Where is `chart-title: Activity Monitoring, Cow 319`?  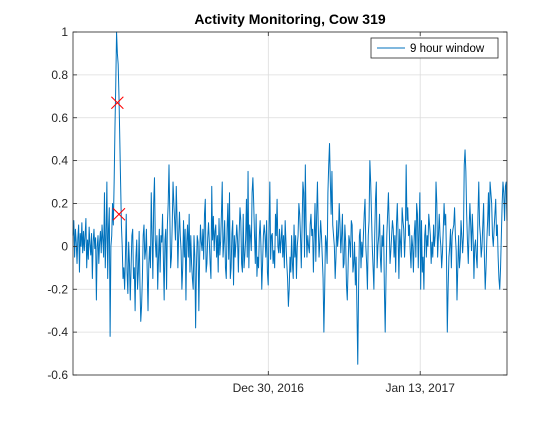
chart-title: Activity Monitoring, Cow 319 is located at coordinates (290, 19).